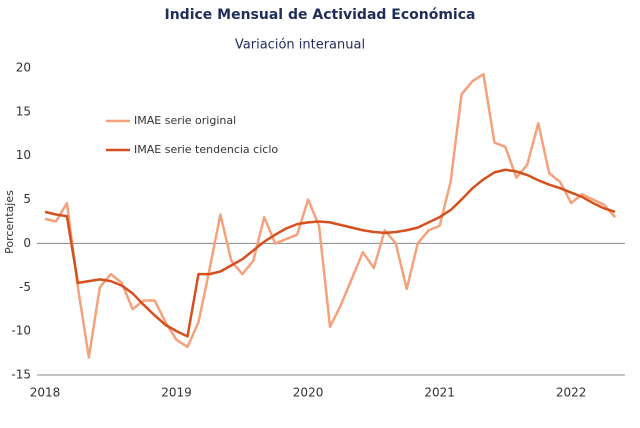 Image resolution: width=640 pixels, height=428 pixels. I want to click on y-tick-label: 15, so click(23, 111).